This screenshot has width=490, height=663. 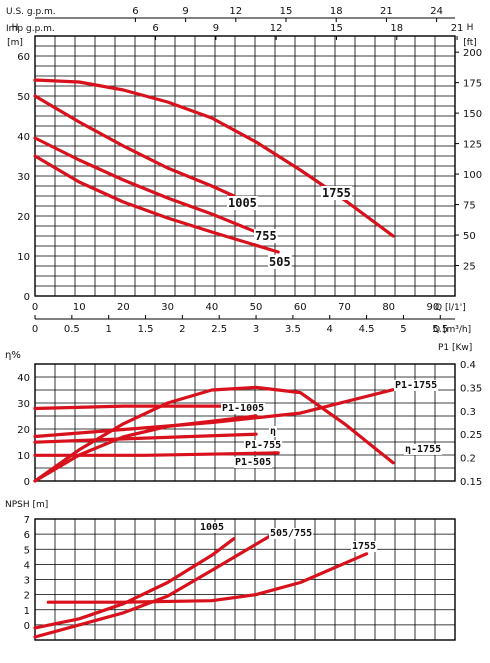 I want to click on q-lmin-label: Q [l/1'], so click(x=450, y=308).